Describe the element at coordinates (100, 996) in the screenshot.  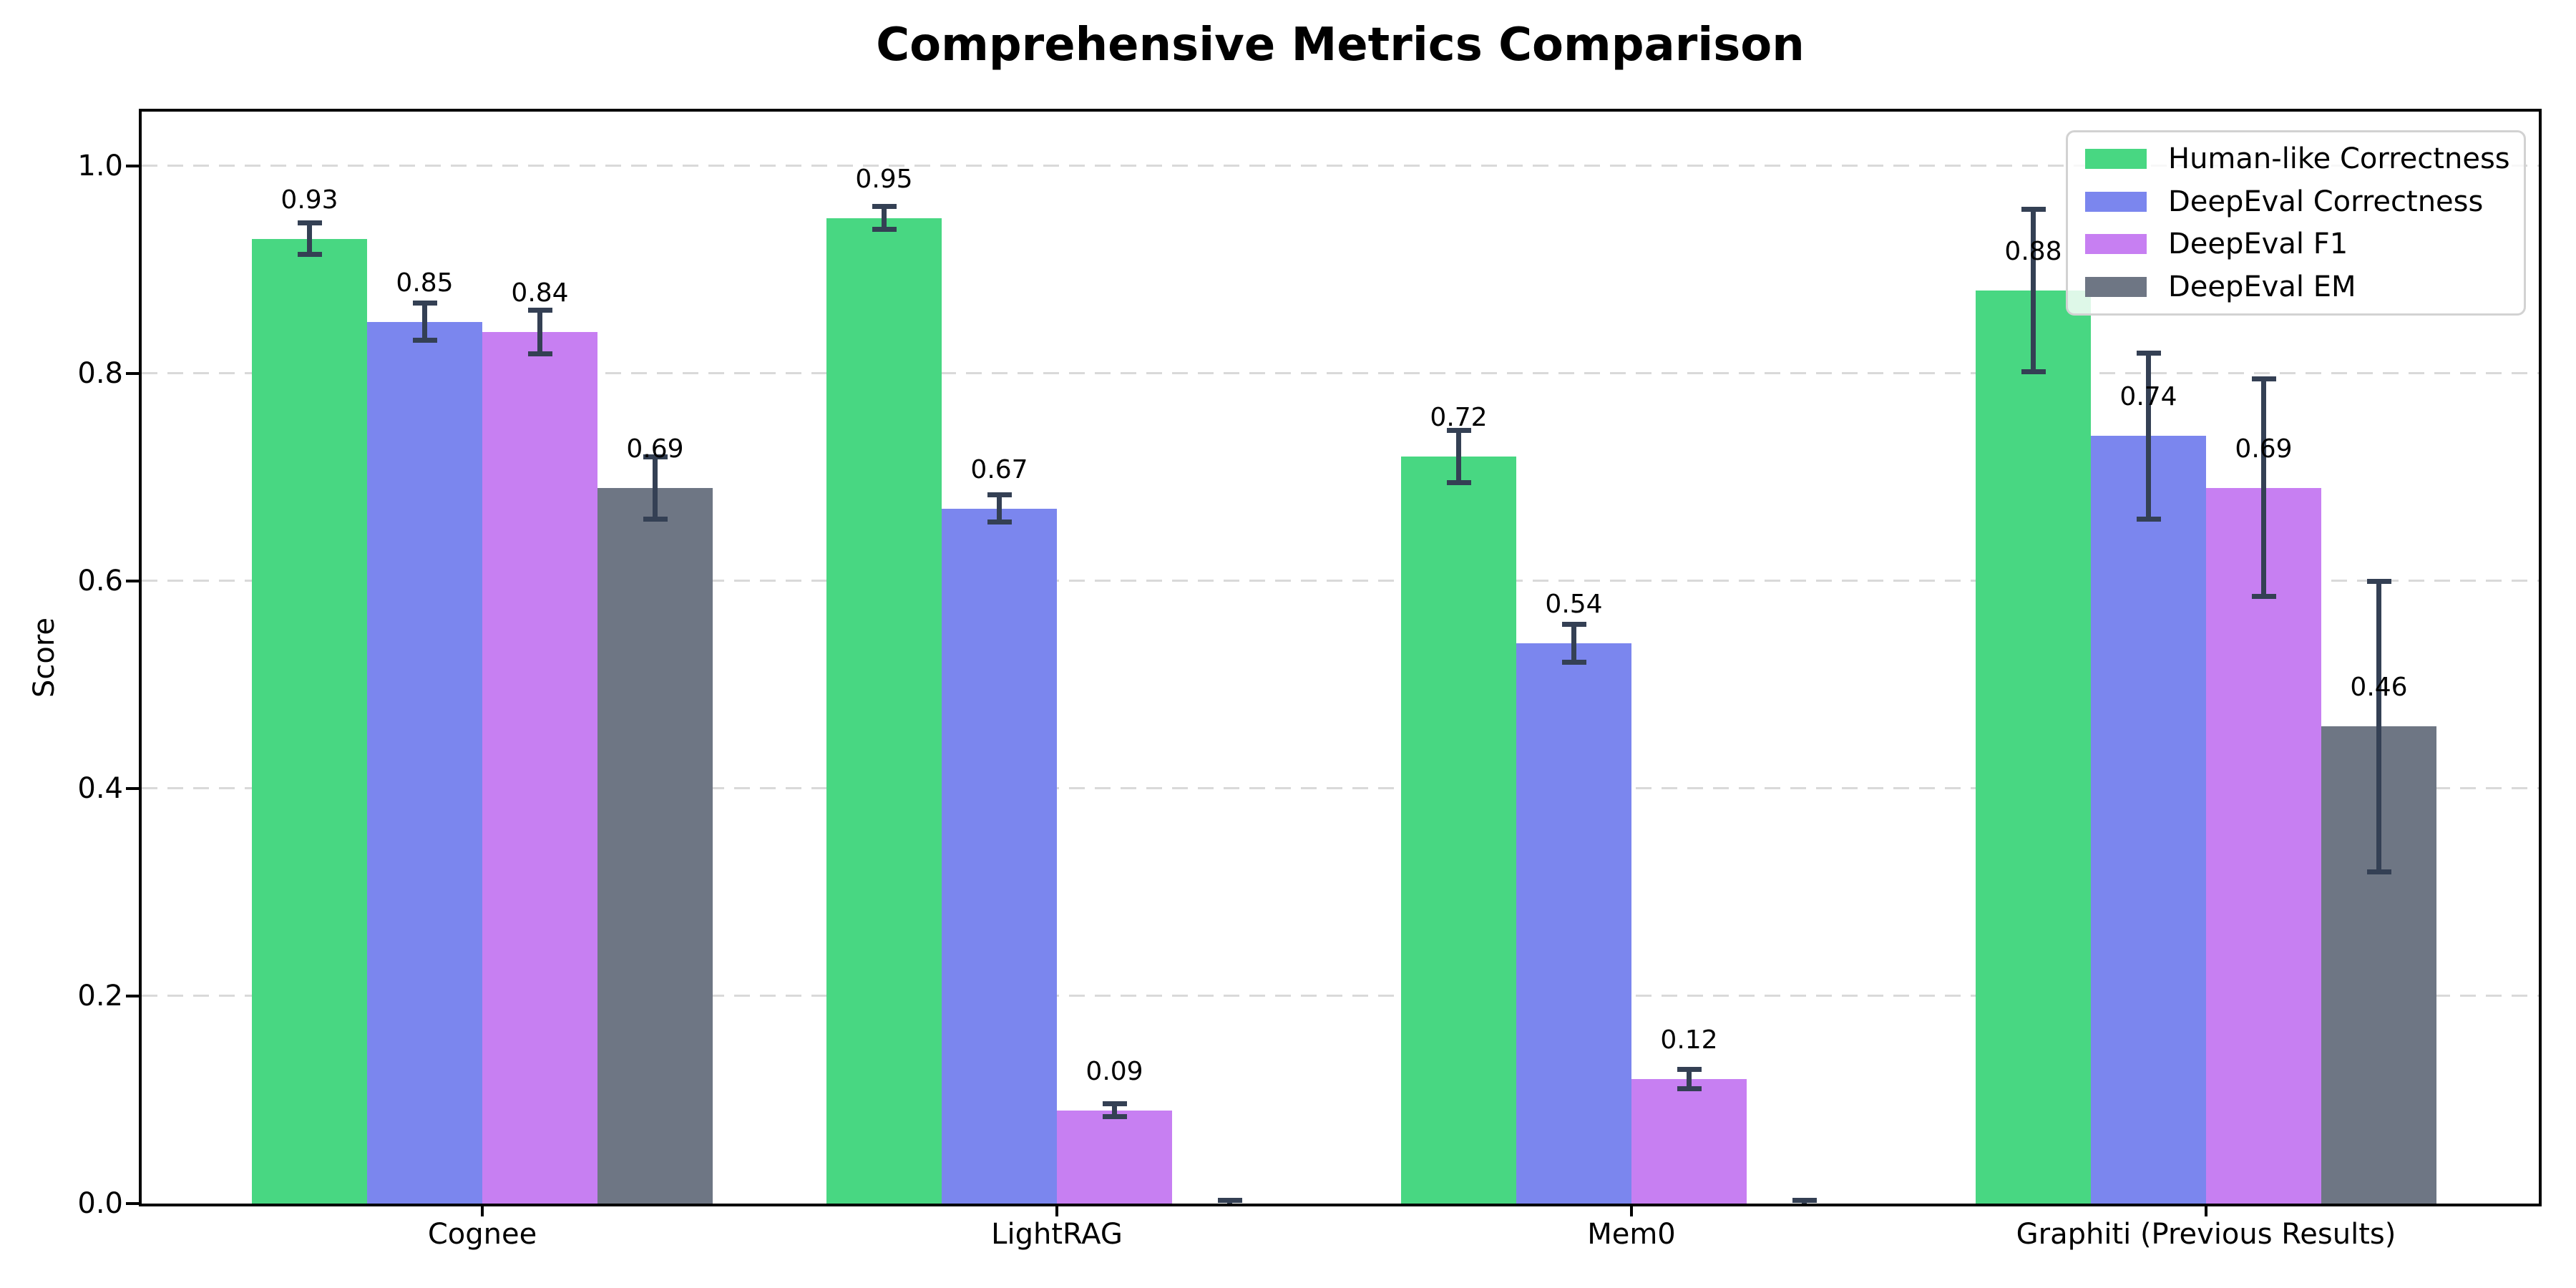
I see `y-tick-label: 0.2` at that location.